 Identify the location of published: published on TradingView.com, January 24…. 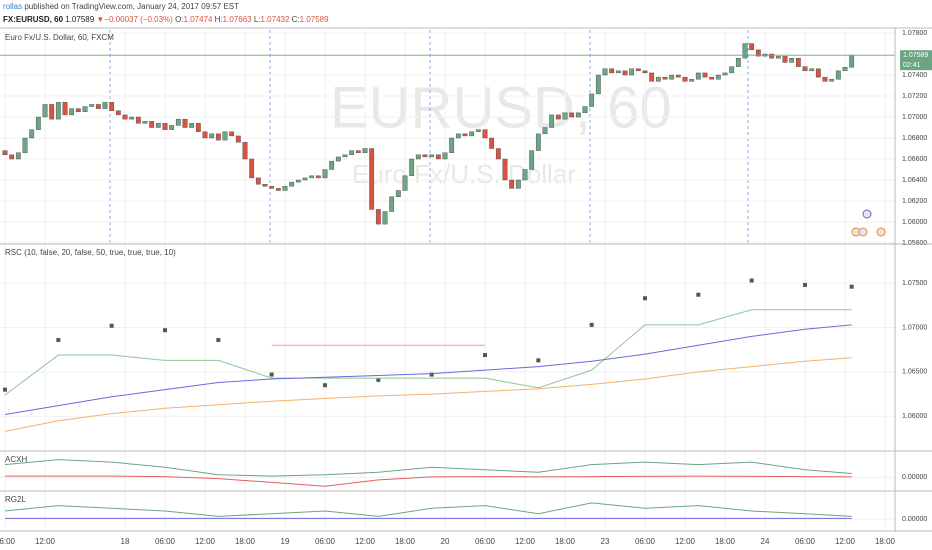
(131, 6).